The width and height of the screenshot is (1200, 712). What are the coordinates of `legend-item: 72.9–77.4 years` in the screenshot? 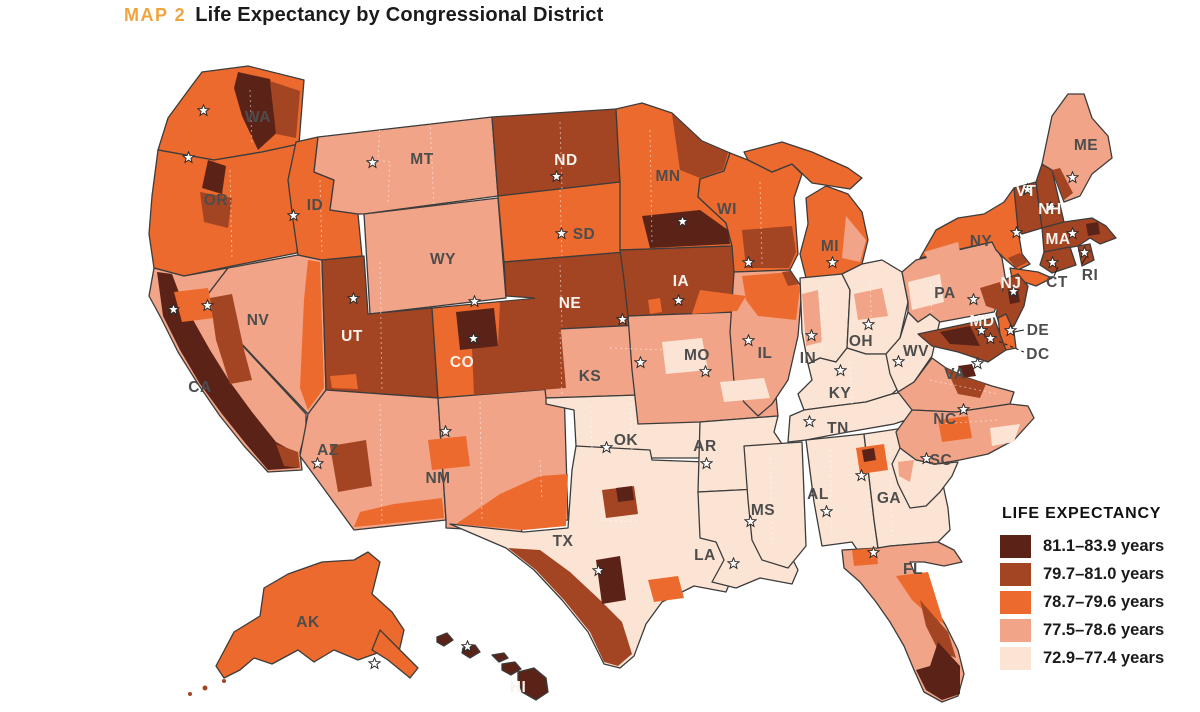 It's located at (1095, 658).